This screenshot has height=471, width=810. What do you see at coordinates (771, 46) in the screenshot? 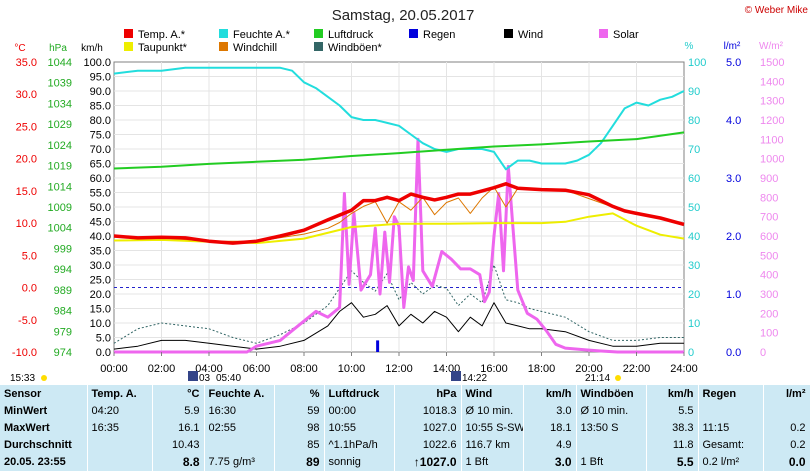
I see `solar-axis-unit: W/m²` at bounding box center [771, 46].